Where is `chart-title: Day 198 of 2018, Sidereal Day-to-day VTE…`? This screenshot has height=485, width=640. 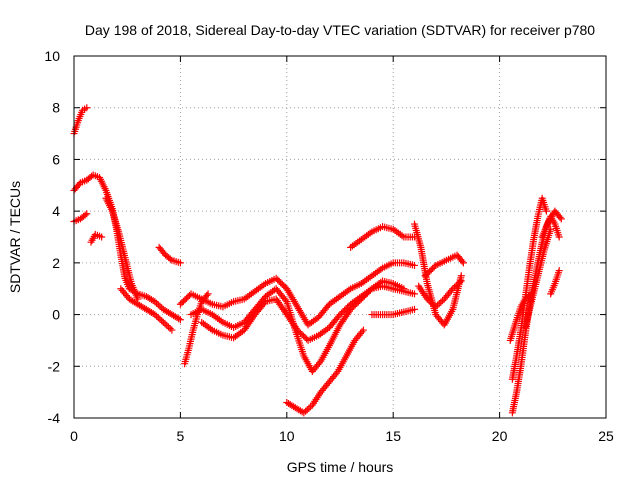
chart-title: Day 198 of 2018, Sidereal Day-to-day VTE… is located at coordinates (340, 30).